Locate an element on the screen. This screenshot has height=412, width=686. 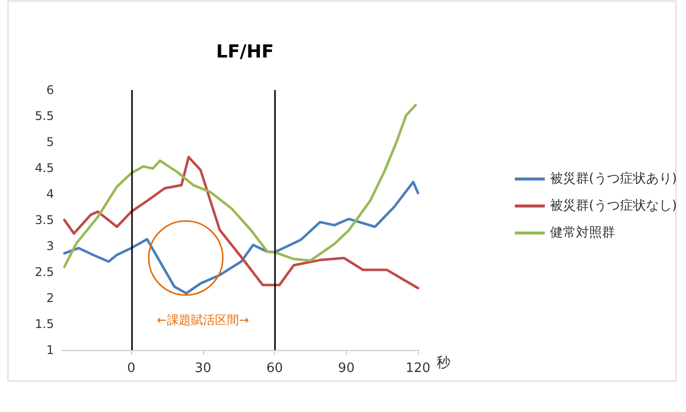
x-tick-label: 120 is located at coordinates (418, 368).